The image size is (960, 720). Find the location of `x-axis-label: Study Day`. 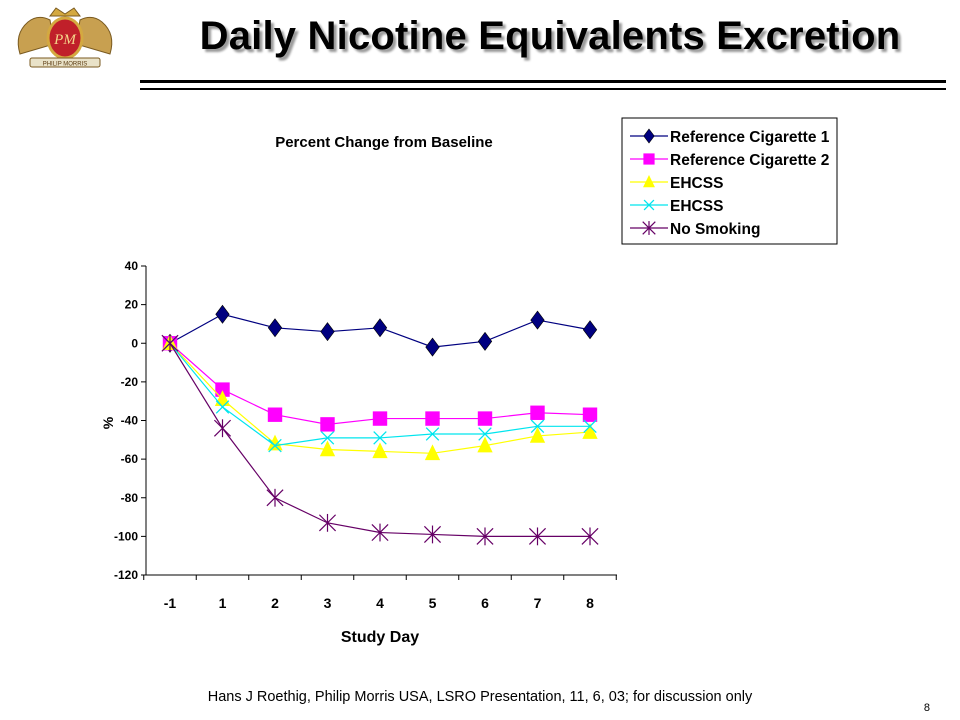

x-axis-label: Study Day is located at coordinates (380, 637).